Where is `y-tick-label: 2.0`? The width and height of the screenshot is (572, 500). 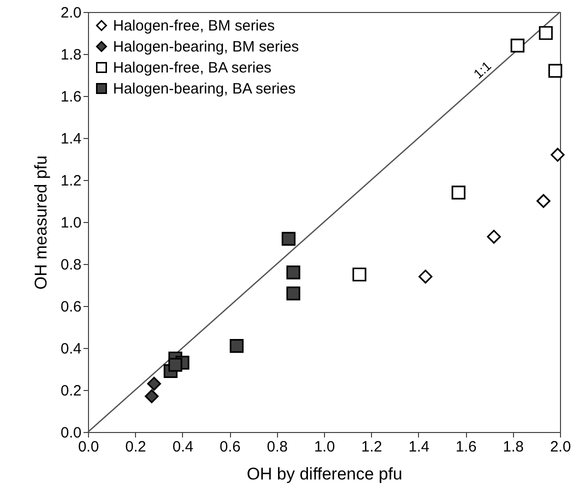 y-tick-label: 2.0 is located at coordinates (71, 13).